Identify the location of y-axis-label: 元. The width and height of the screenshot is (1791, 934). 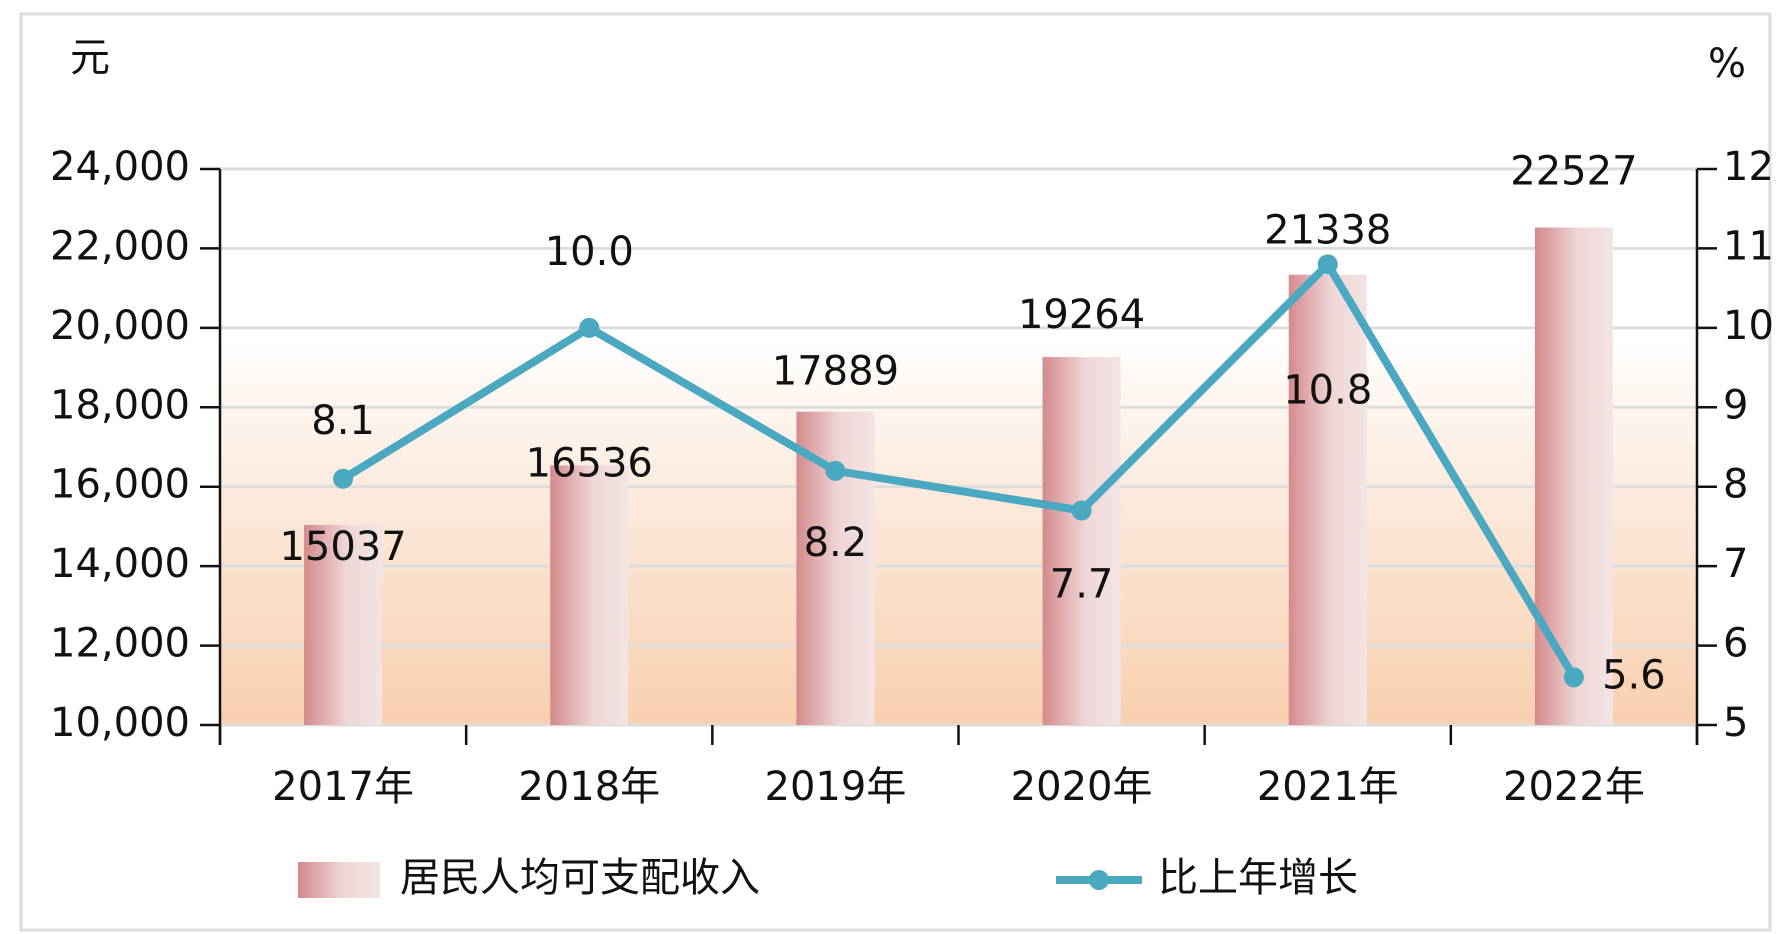
(90, 58).